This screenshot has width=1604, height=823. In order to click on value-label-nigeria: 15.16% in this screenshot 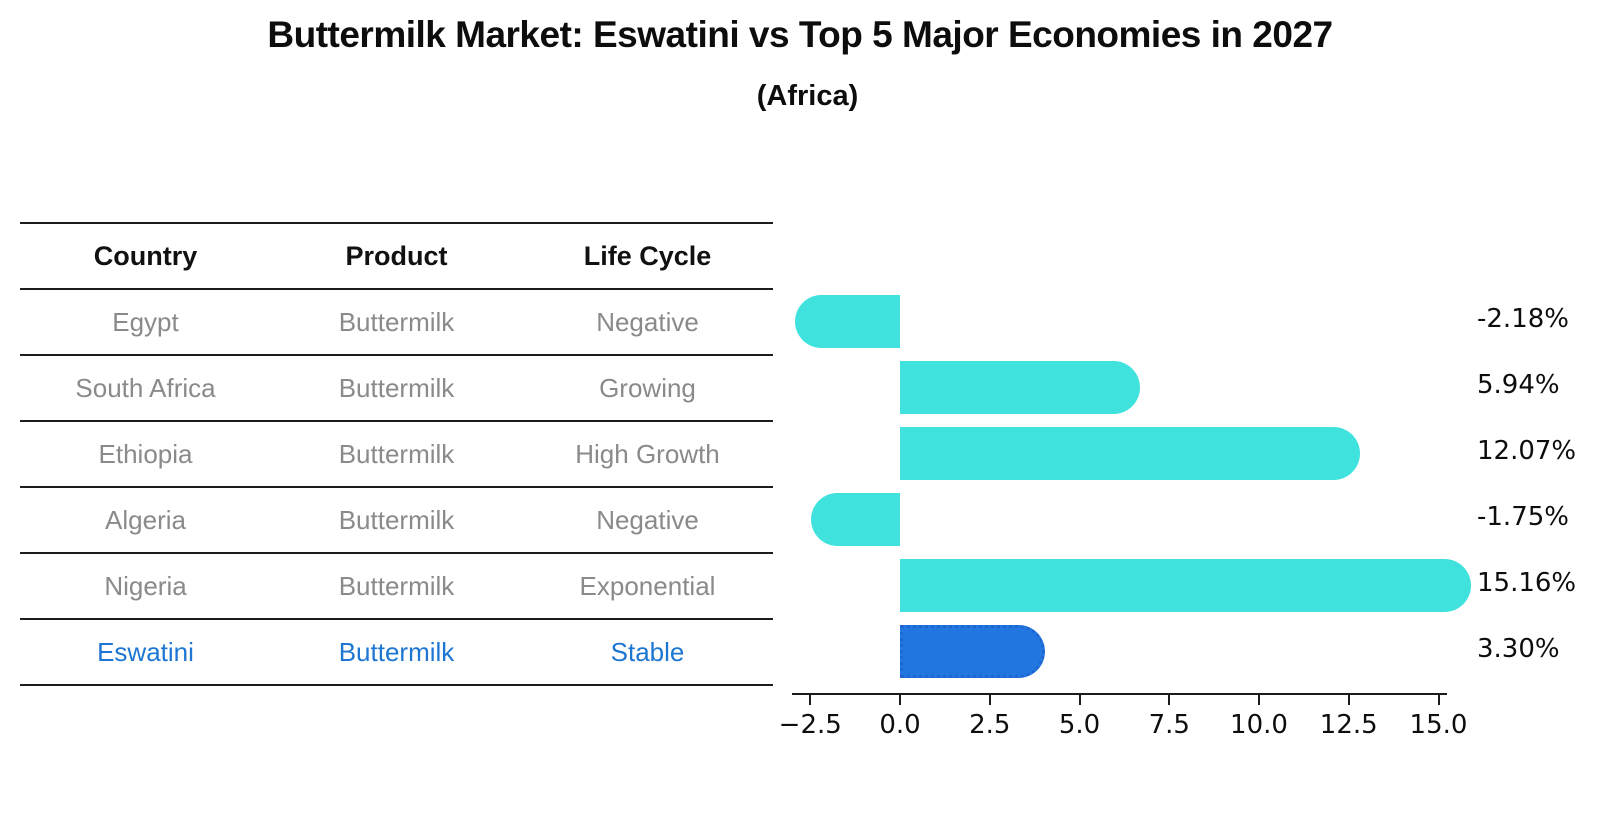, I will do `click(1527, 583)`.